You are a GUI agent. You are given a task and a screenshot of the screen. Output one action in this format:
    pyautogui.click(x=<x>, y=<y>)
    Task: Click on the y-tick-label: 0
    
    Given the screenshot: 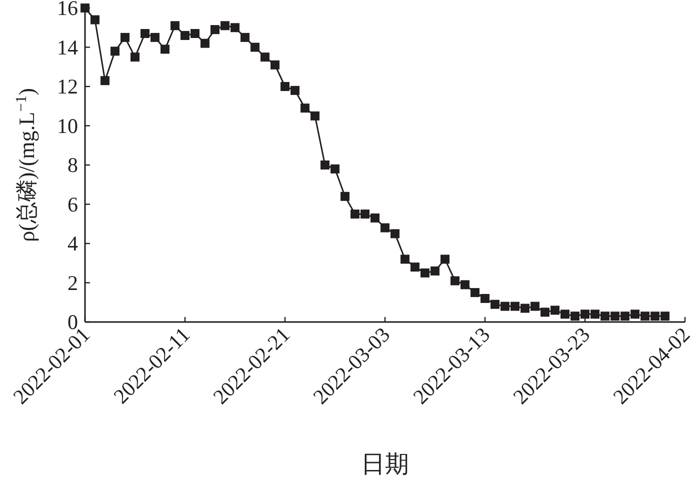 What is the action you would take?
    pyautogui.click(x=73, y=322)
    